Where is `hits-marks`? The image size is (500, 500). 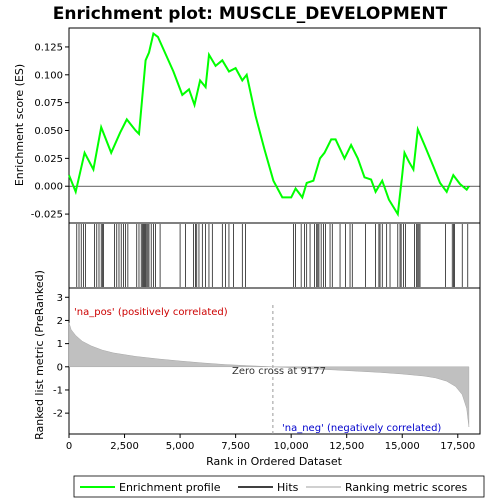 hits-marks is located at coordinates (272, 255).